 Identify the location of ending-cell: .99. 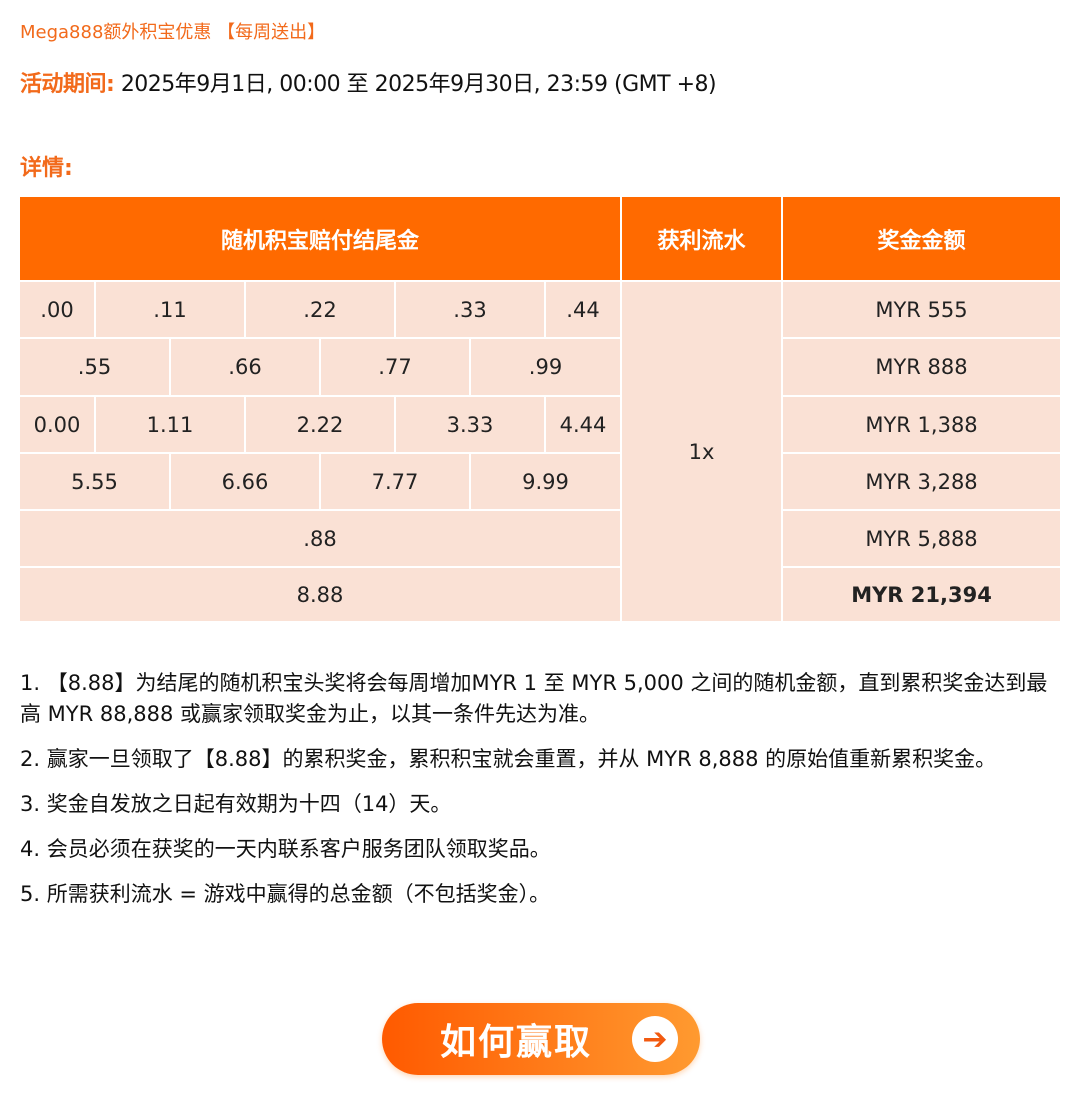
(546, 368).